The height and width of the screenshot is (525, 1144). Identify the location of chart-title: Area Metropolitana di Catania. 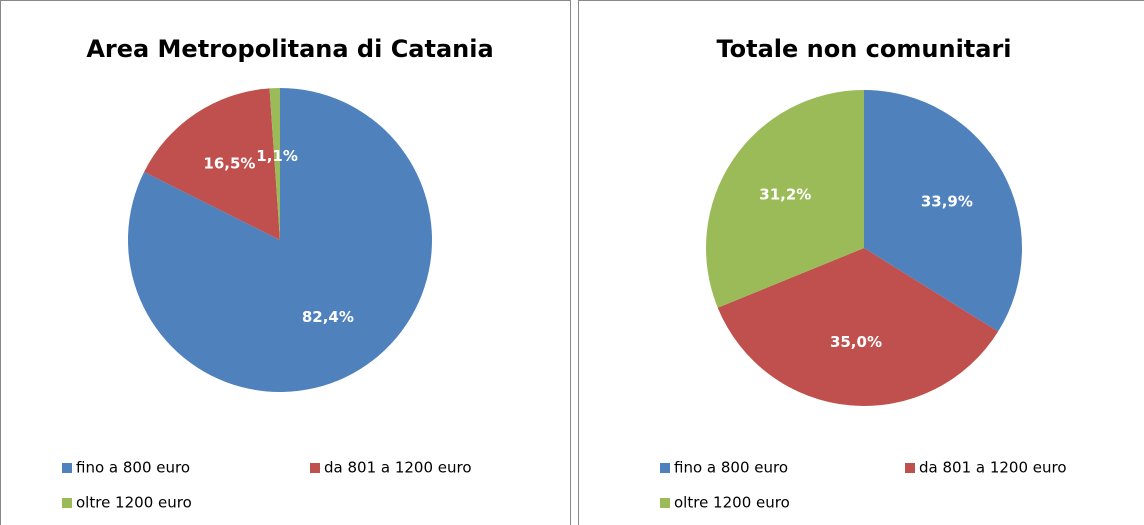
(289, 49).